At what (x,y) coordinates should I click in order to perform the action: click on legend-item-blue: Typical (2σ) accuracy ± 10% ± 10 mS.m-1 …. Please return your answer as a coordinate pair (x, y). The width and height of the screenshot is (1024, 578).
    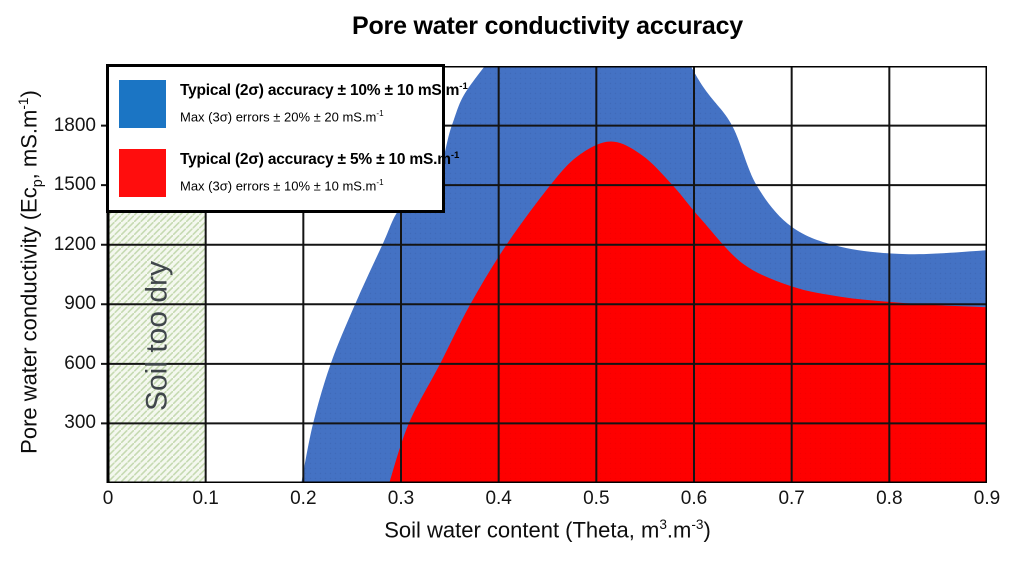
    Looking at the image, I should click on (293, 104).